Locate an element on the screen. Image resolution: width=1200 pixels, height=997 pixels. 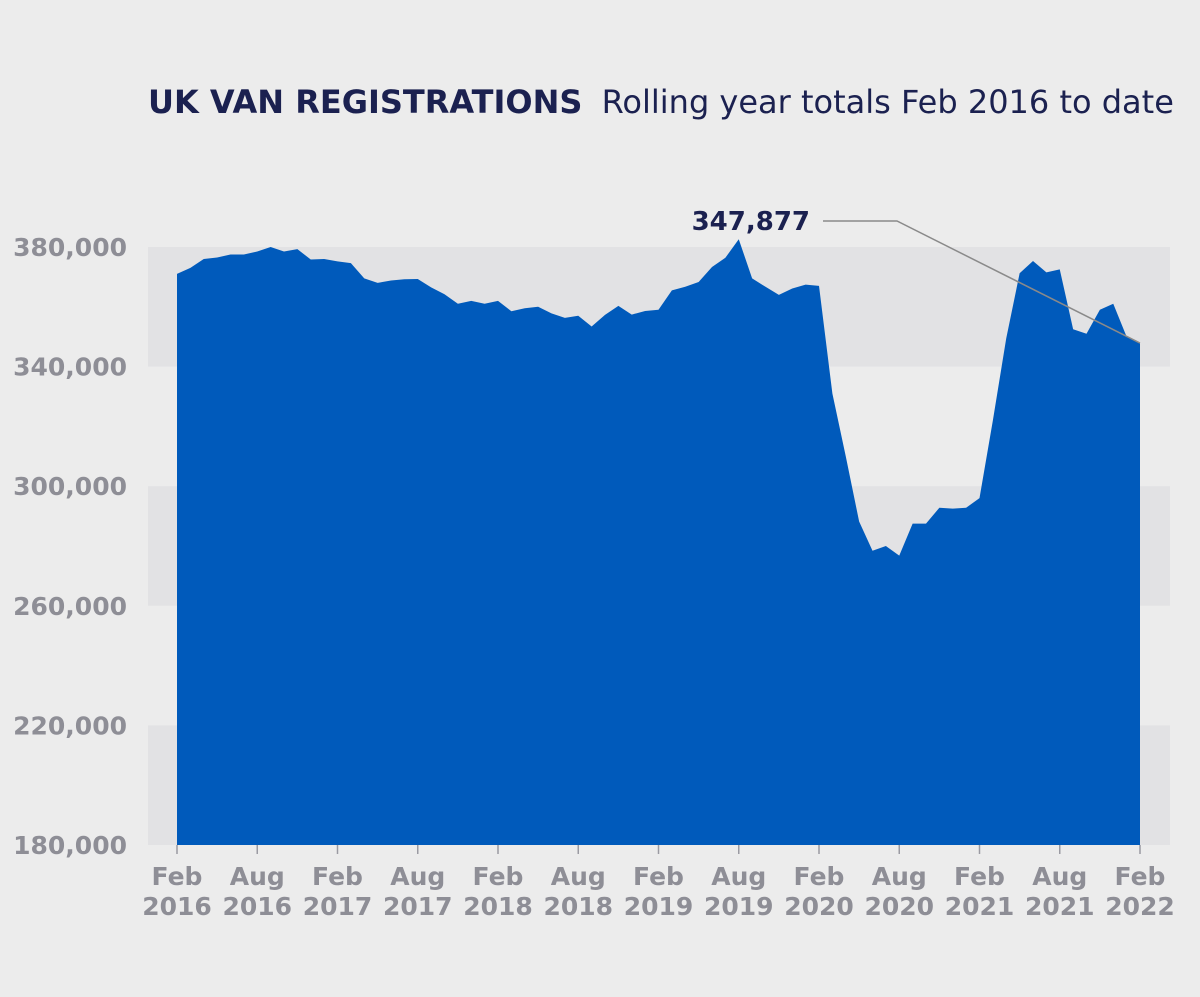
annotation-leader-line is located at coordinates (982, 282).